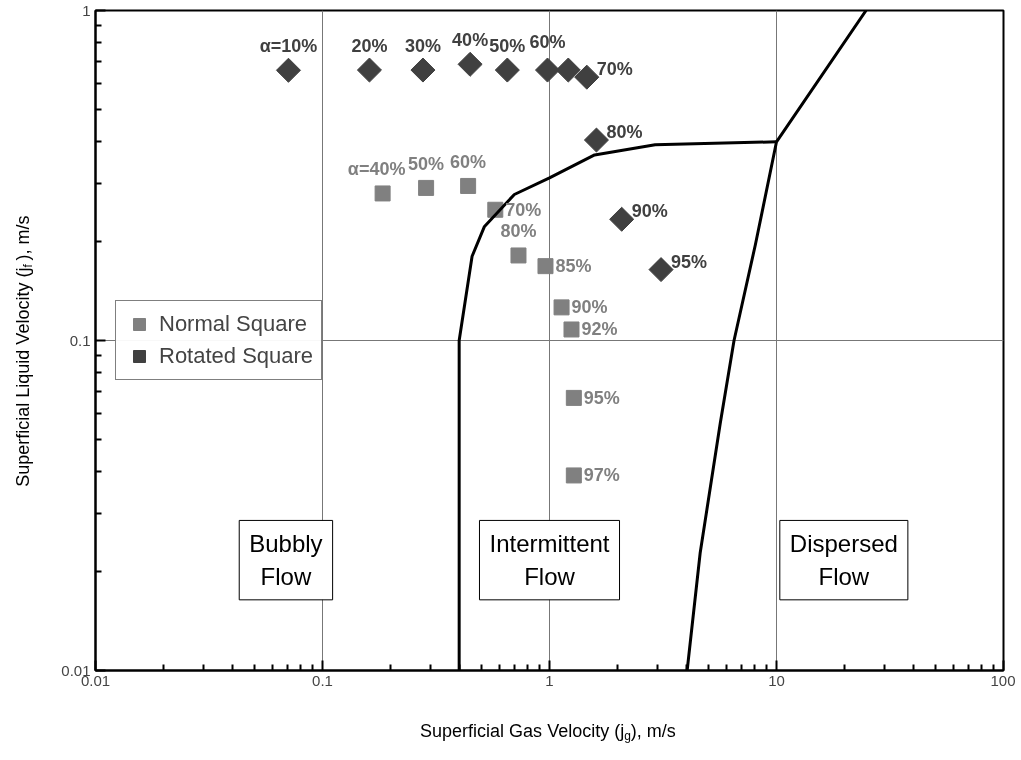  I want to click on annotation: α=40%, so click(376, 169).